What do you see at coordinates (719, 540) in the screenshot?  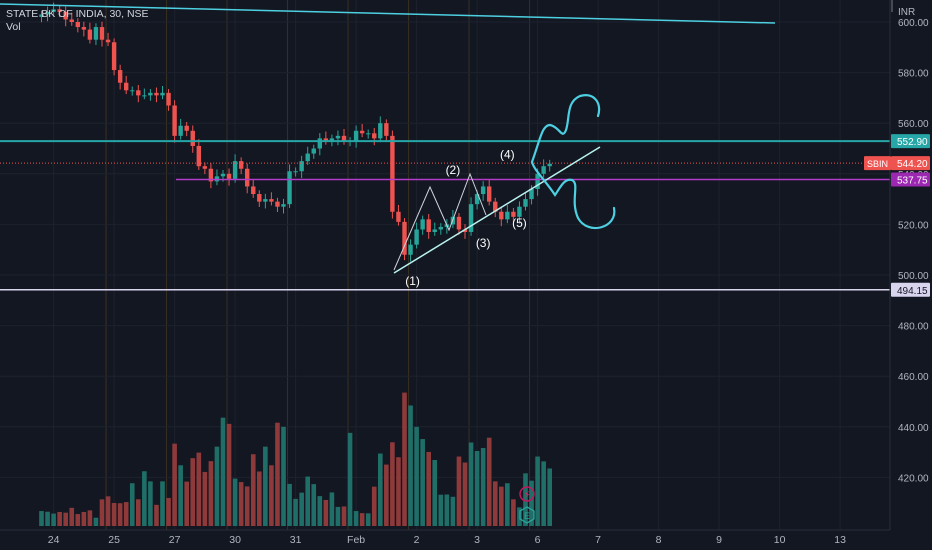 I see `time-tick-label: 9` at bounding box center [719, 540].